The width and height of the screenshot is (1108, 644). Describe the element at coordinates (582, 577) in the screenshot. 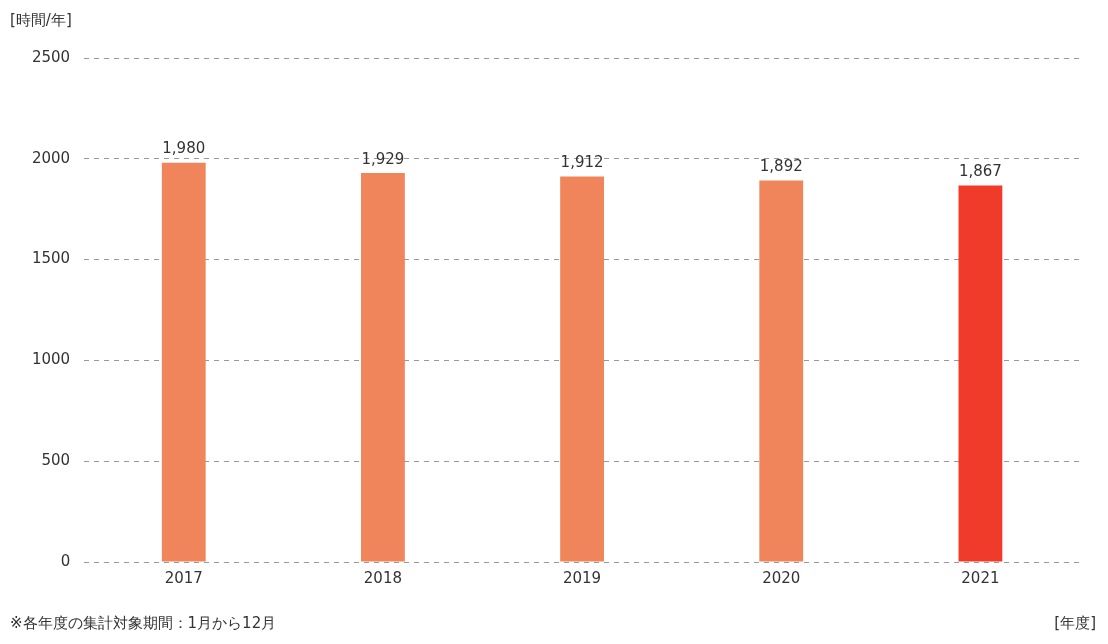

I see `x-tick-label: 2019` at that location.